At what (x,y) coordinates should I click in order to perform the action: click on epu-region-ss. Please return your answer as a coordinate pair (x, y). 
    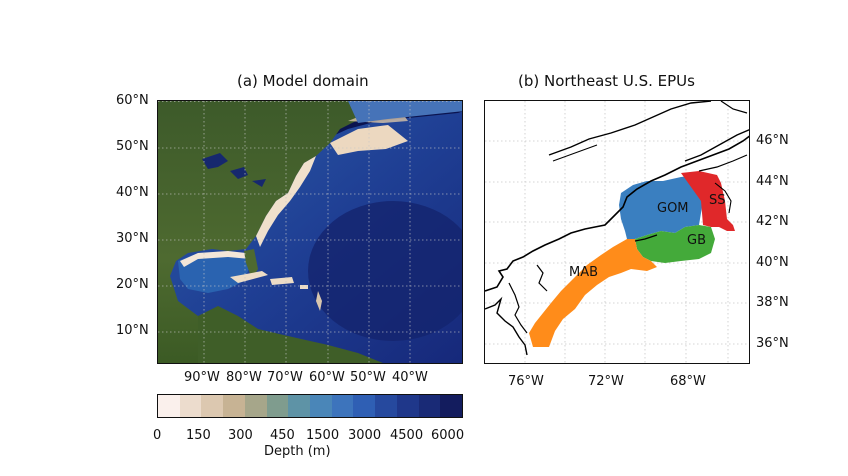
    Looking at the image, I should click on (708, 201).